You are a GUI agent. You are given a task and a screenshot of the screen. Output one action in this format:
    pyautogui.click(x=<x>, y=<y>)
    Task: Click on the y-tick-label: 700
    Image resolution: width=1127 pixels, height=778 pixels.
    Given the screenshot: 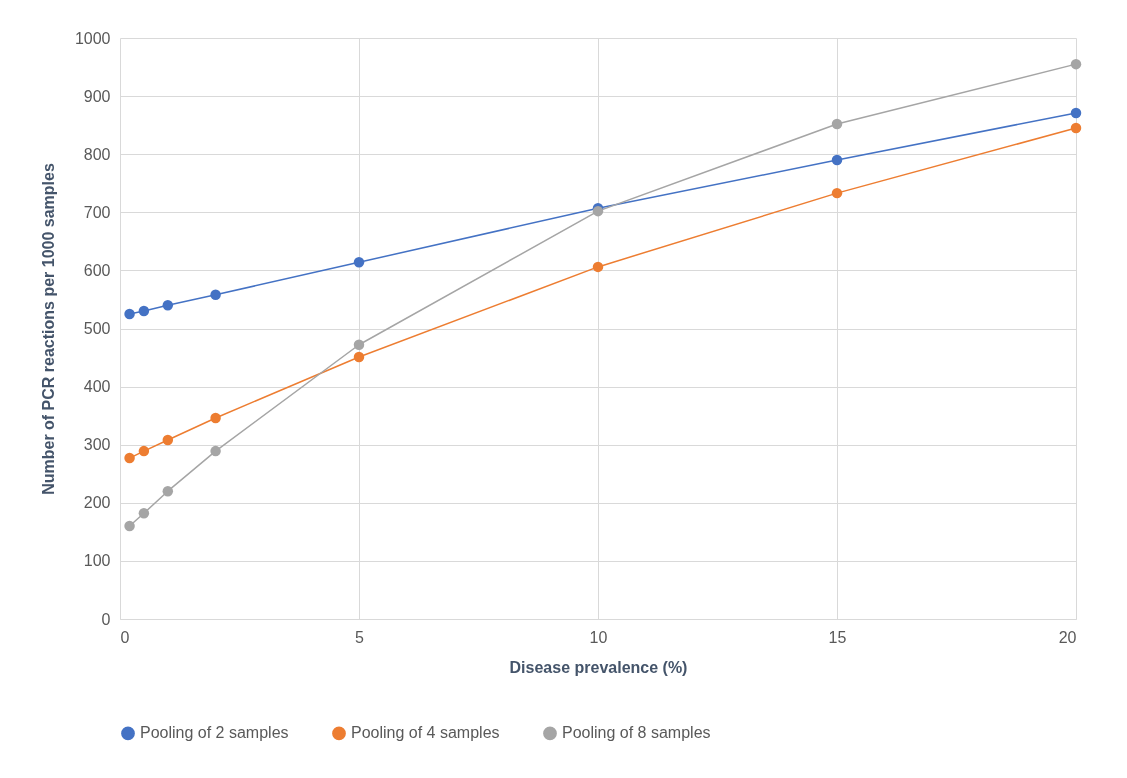 What is the action you would take?
    pyautogui.click(x=97, y=212)
    